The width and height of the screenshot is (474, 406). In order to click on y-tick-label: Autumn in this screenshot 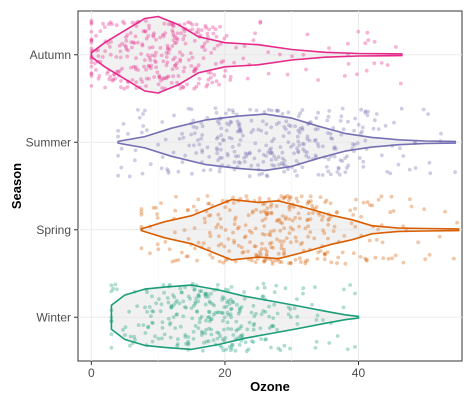, I will do `click(50, 55)`.